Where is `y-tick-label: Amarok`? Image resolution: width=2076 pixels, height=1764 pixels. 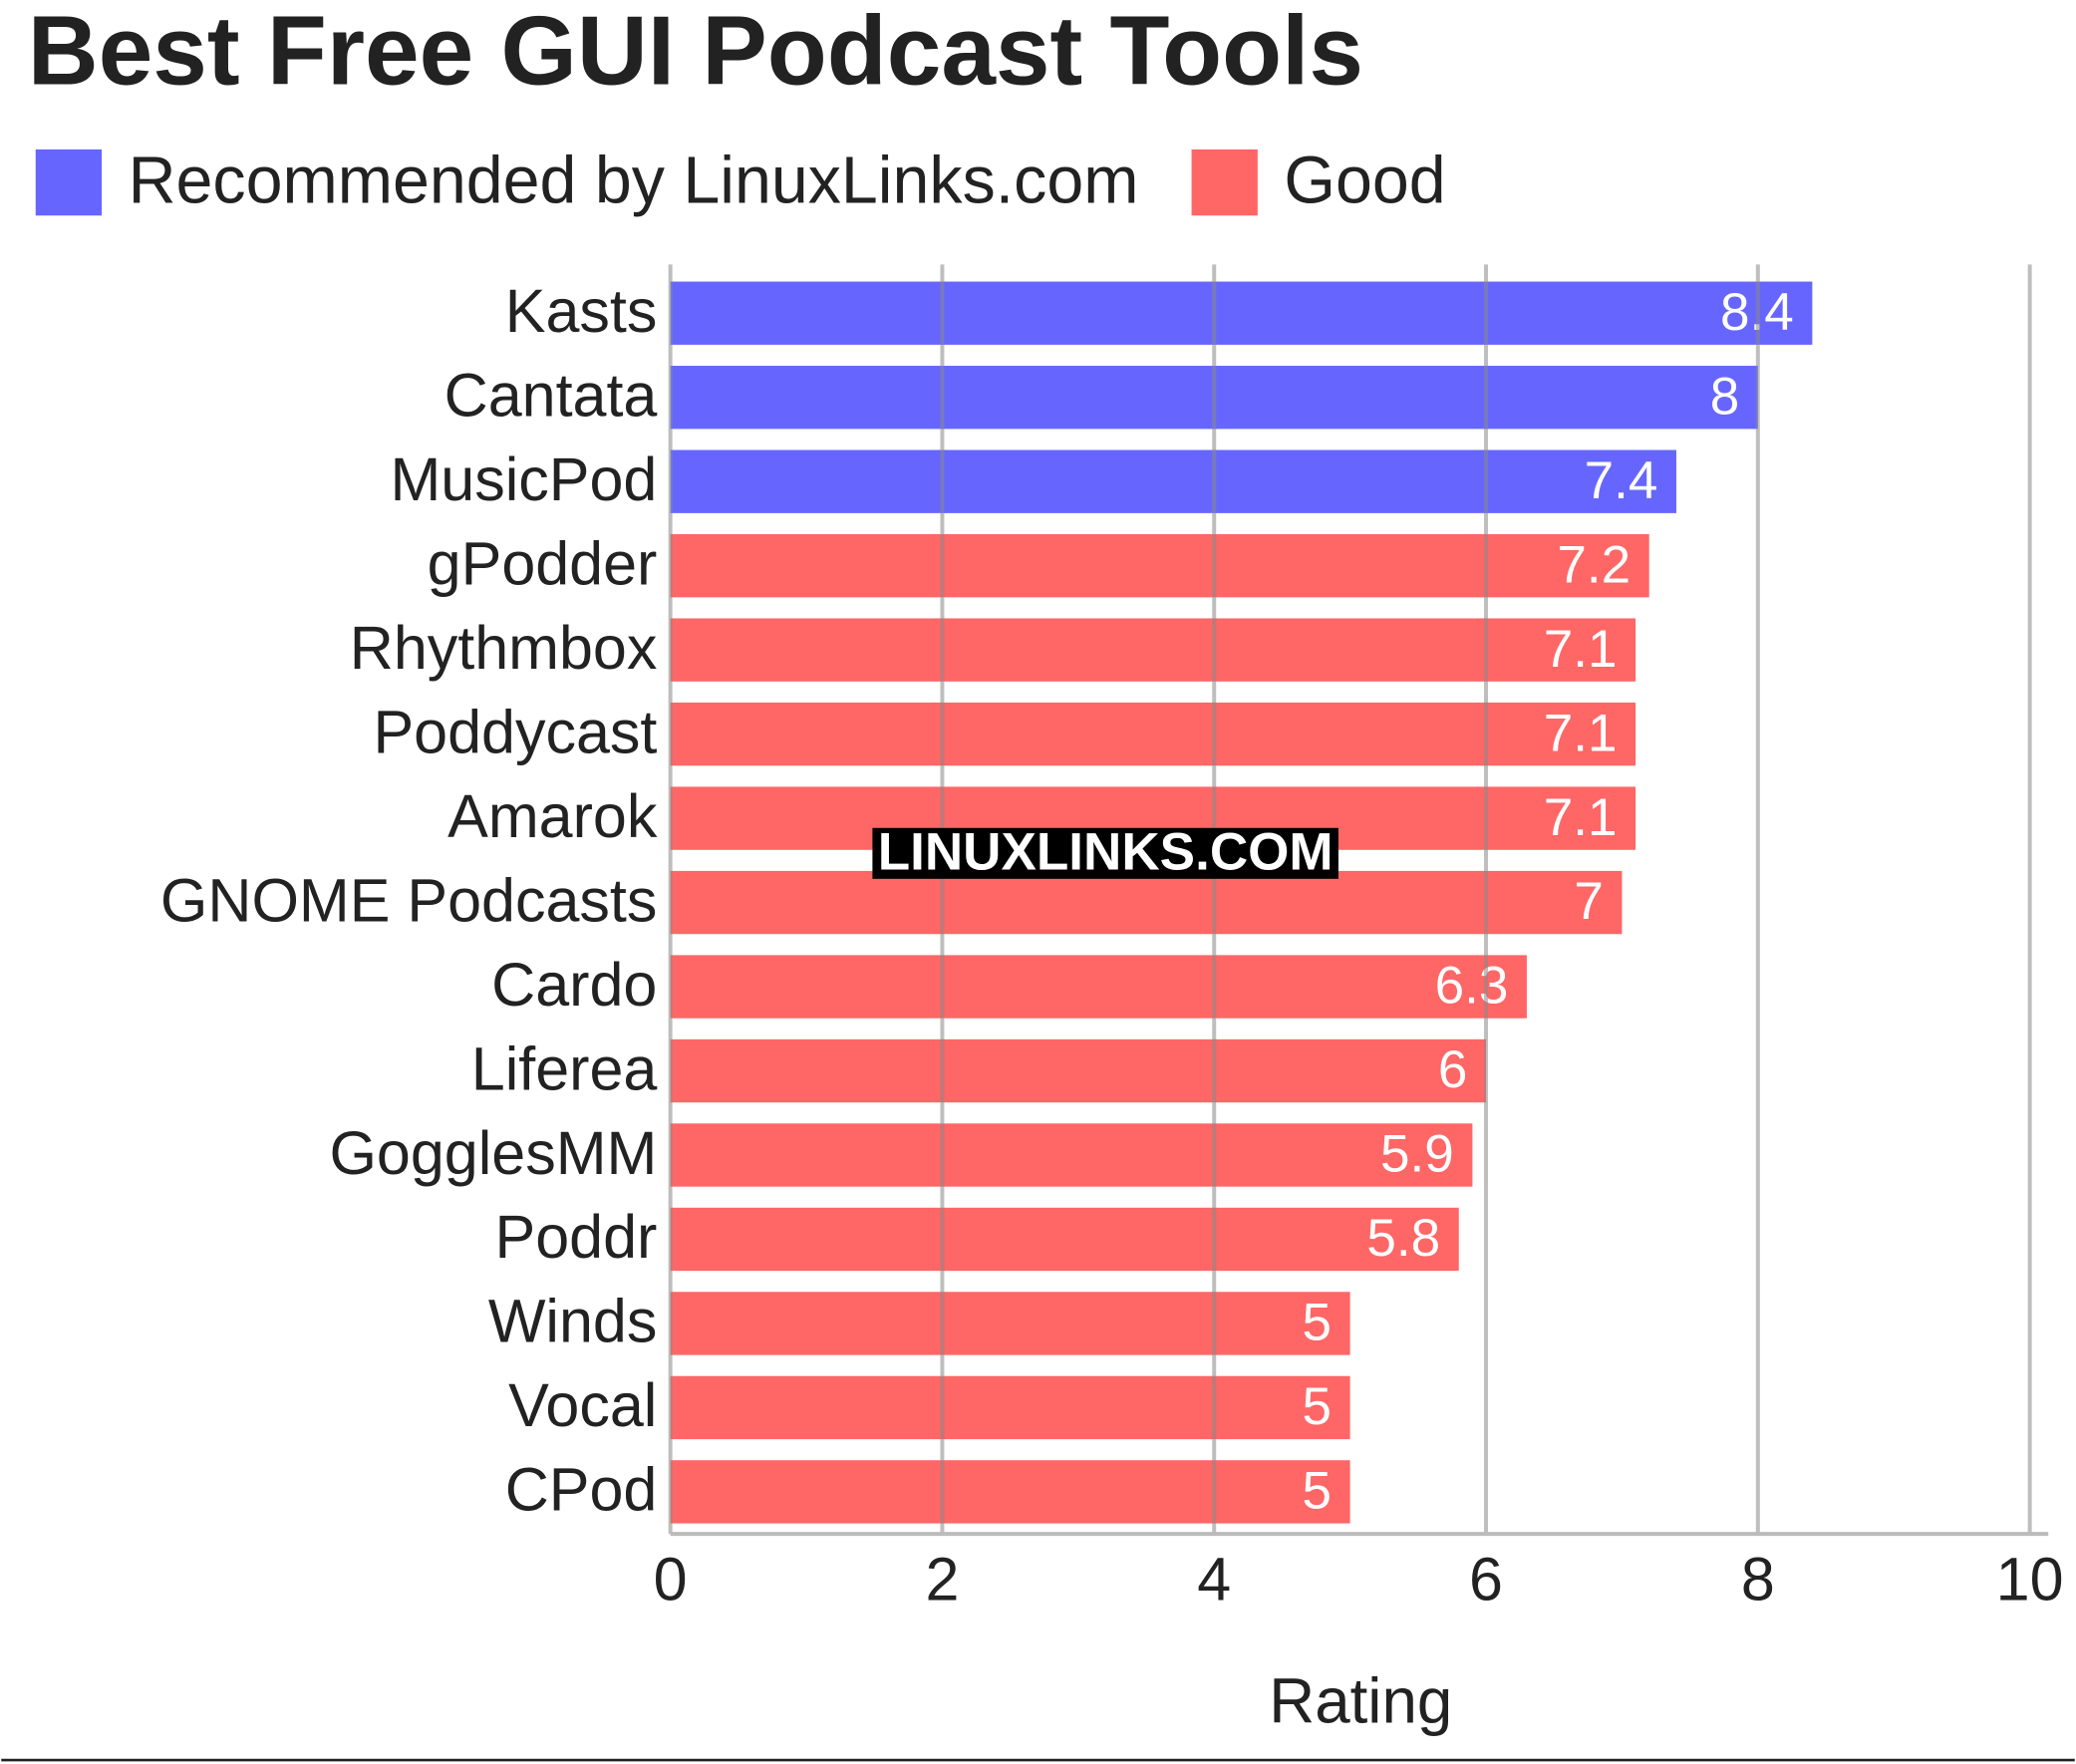
y-tick-label: Amarok is located at coordinates (552, 816).